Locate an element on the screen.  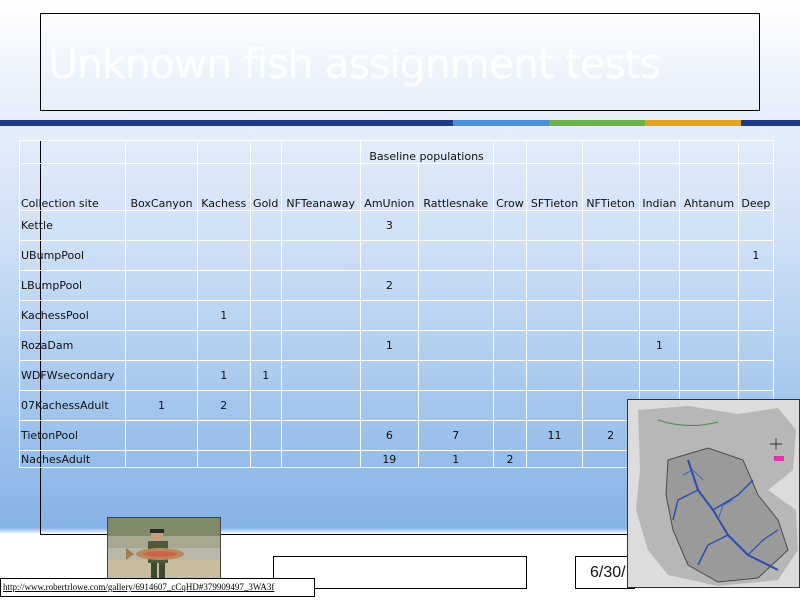
collection-site-cell: 07KachessAdult is located at coordinates (72, 405).